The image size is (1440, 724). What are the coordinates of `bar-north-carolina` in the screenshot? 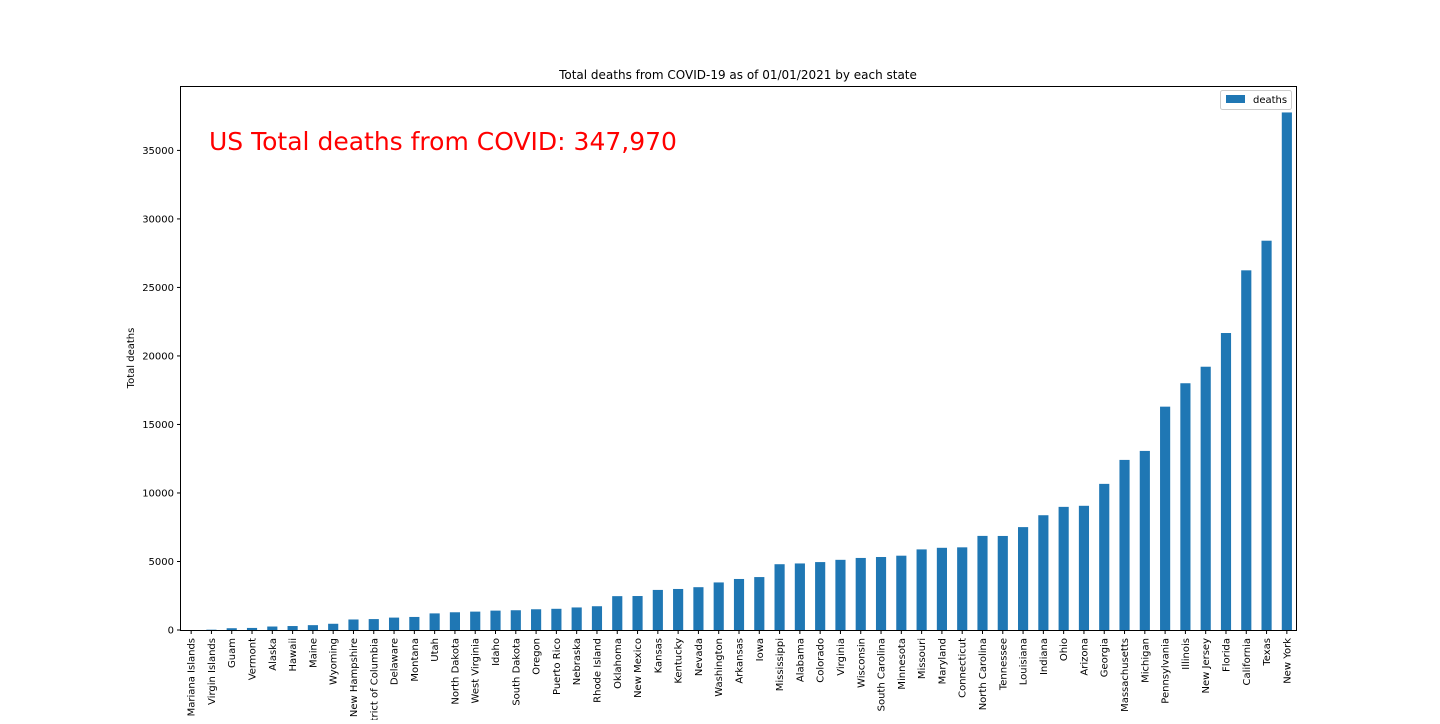 It's located at (982, 583).